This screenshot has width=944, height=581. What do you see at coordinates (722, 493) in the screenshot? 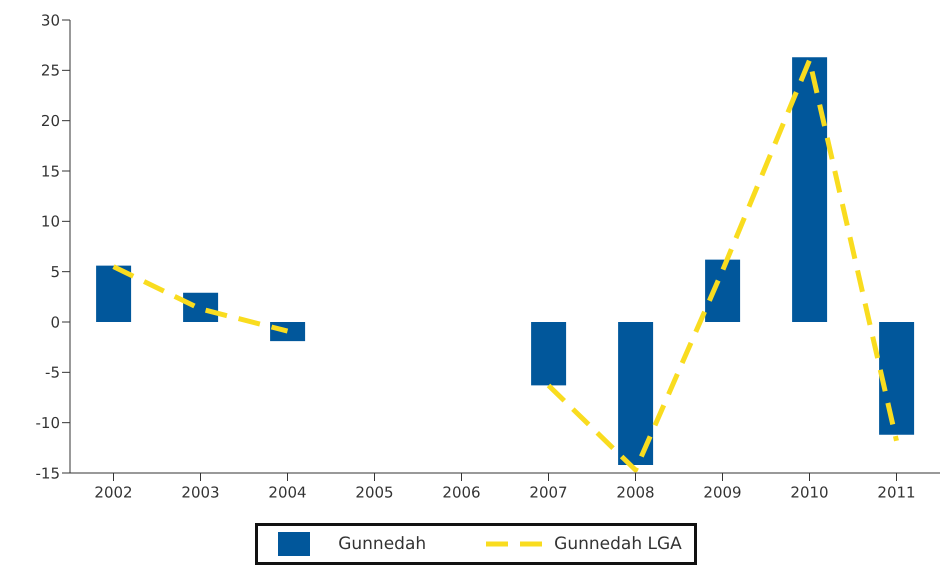
I see `x-tick-label: 2009` at bounding box center [722, 493].